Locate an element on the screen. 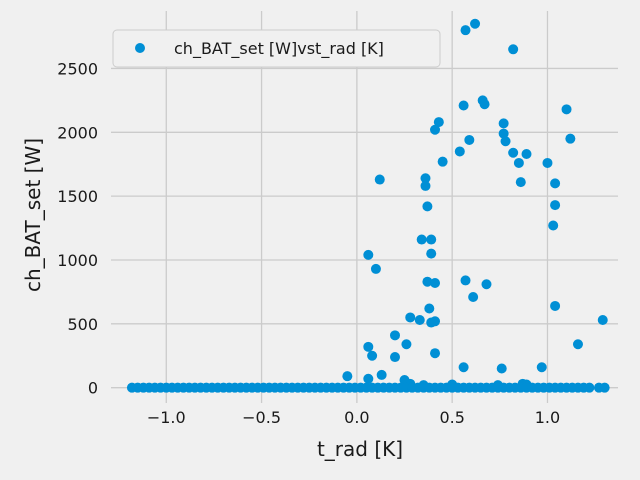 This screenshot has width=640, height=480. x-tick-label: −0.5 is located at coordinates (261, 417).